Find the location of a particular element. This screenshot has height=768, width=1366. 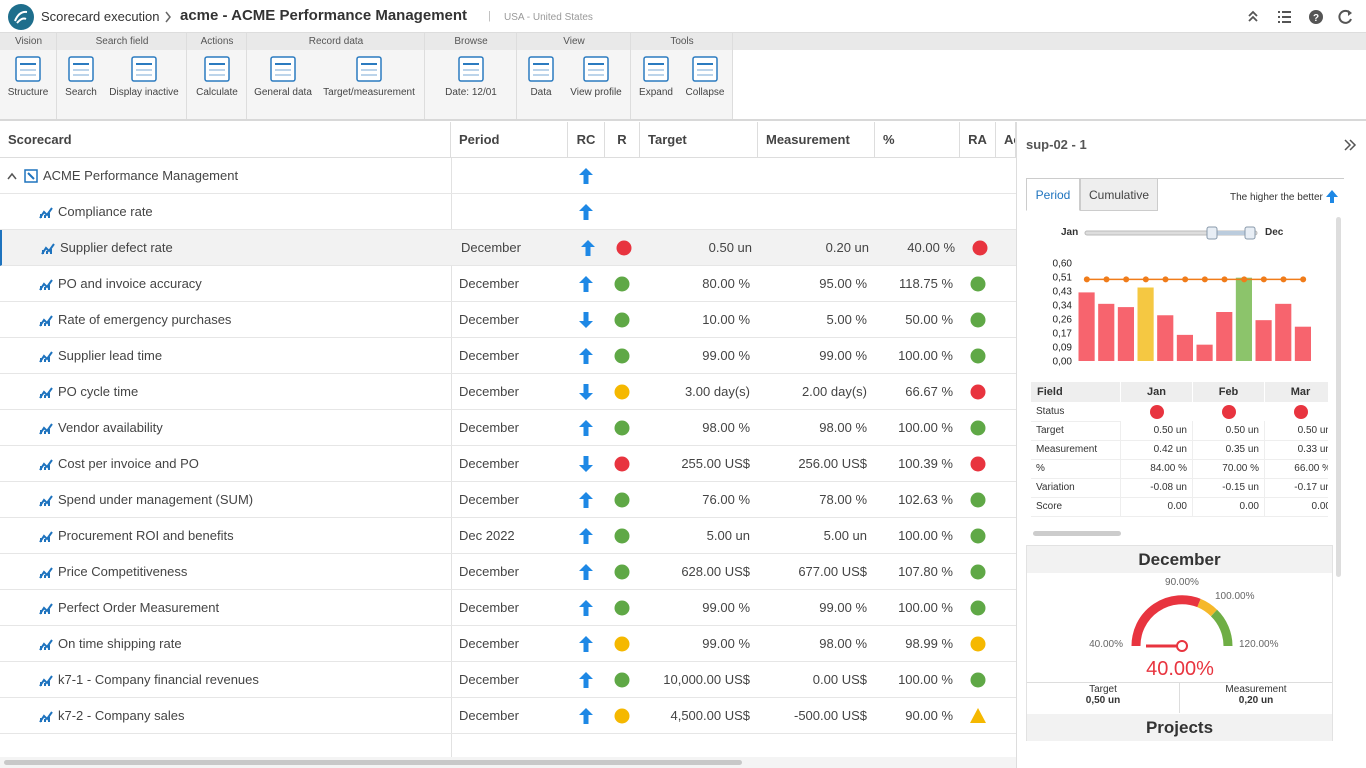

toolbar-button: Display inactive is located at coordinates (144, 92).